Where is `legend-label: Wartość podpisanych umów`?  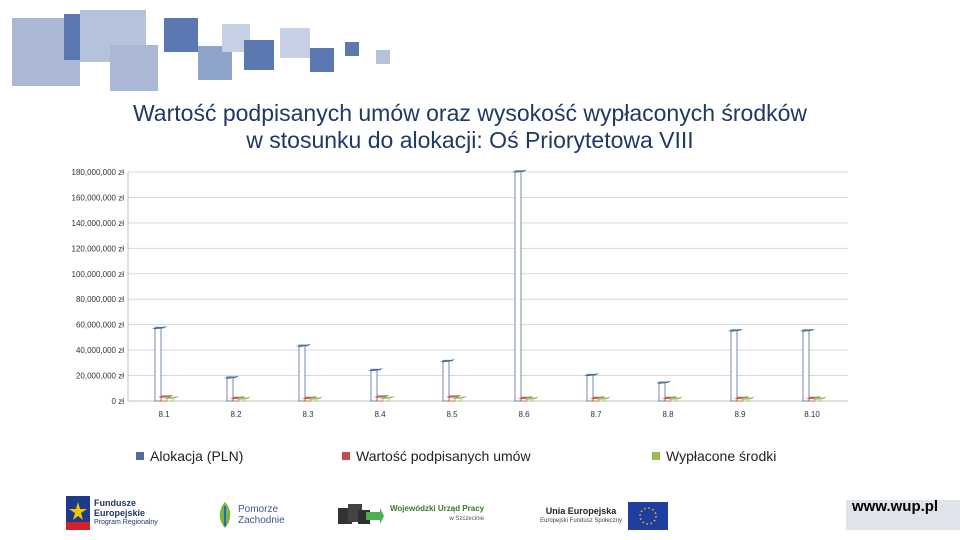
legend-label: Wartość podpisanych umów is located at coordinates (443, 456).